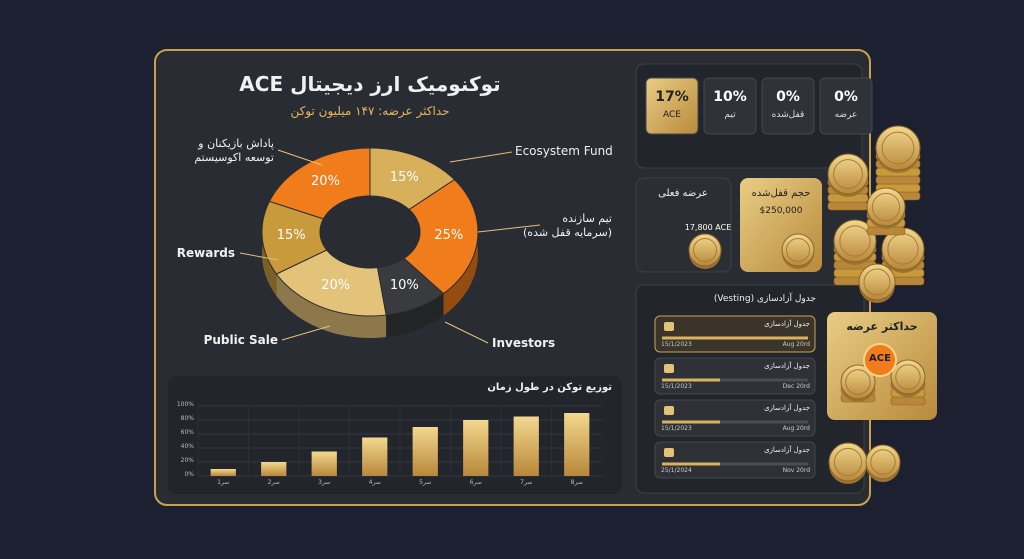 This screenshot has width=1024, height=559. I want to click on stat-label: ACE, so click(672, 115).